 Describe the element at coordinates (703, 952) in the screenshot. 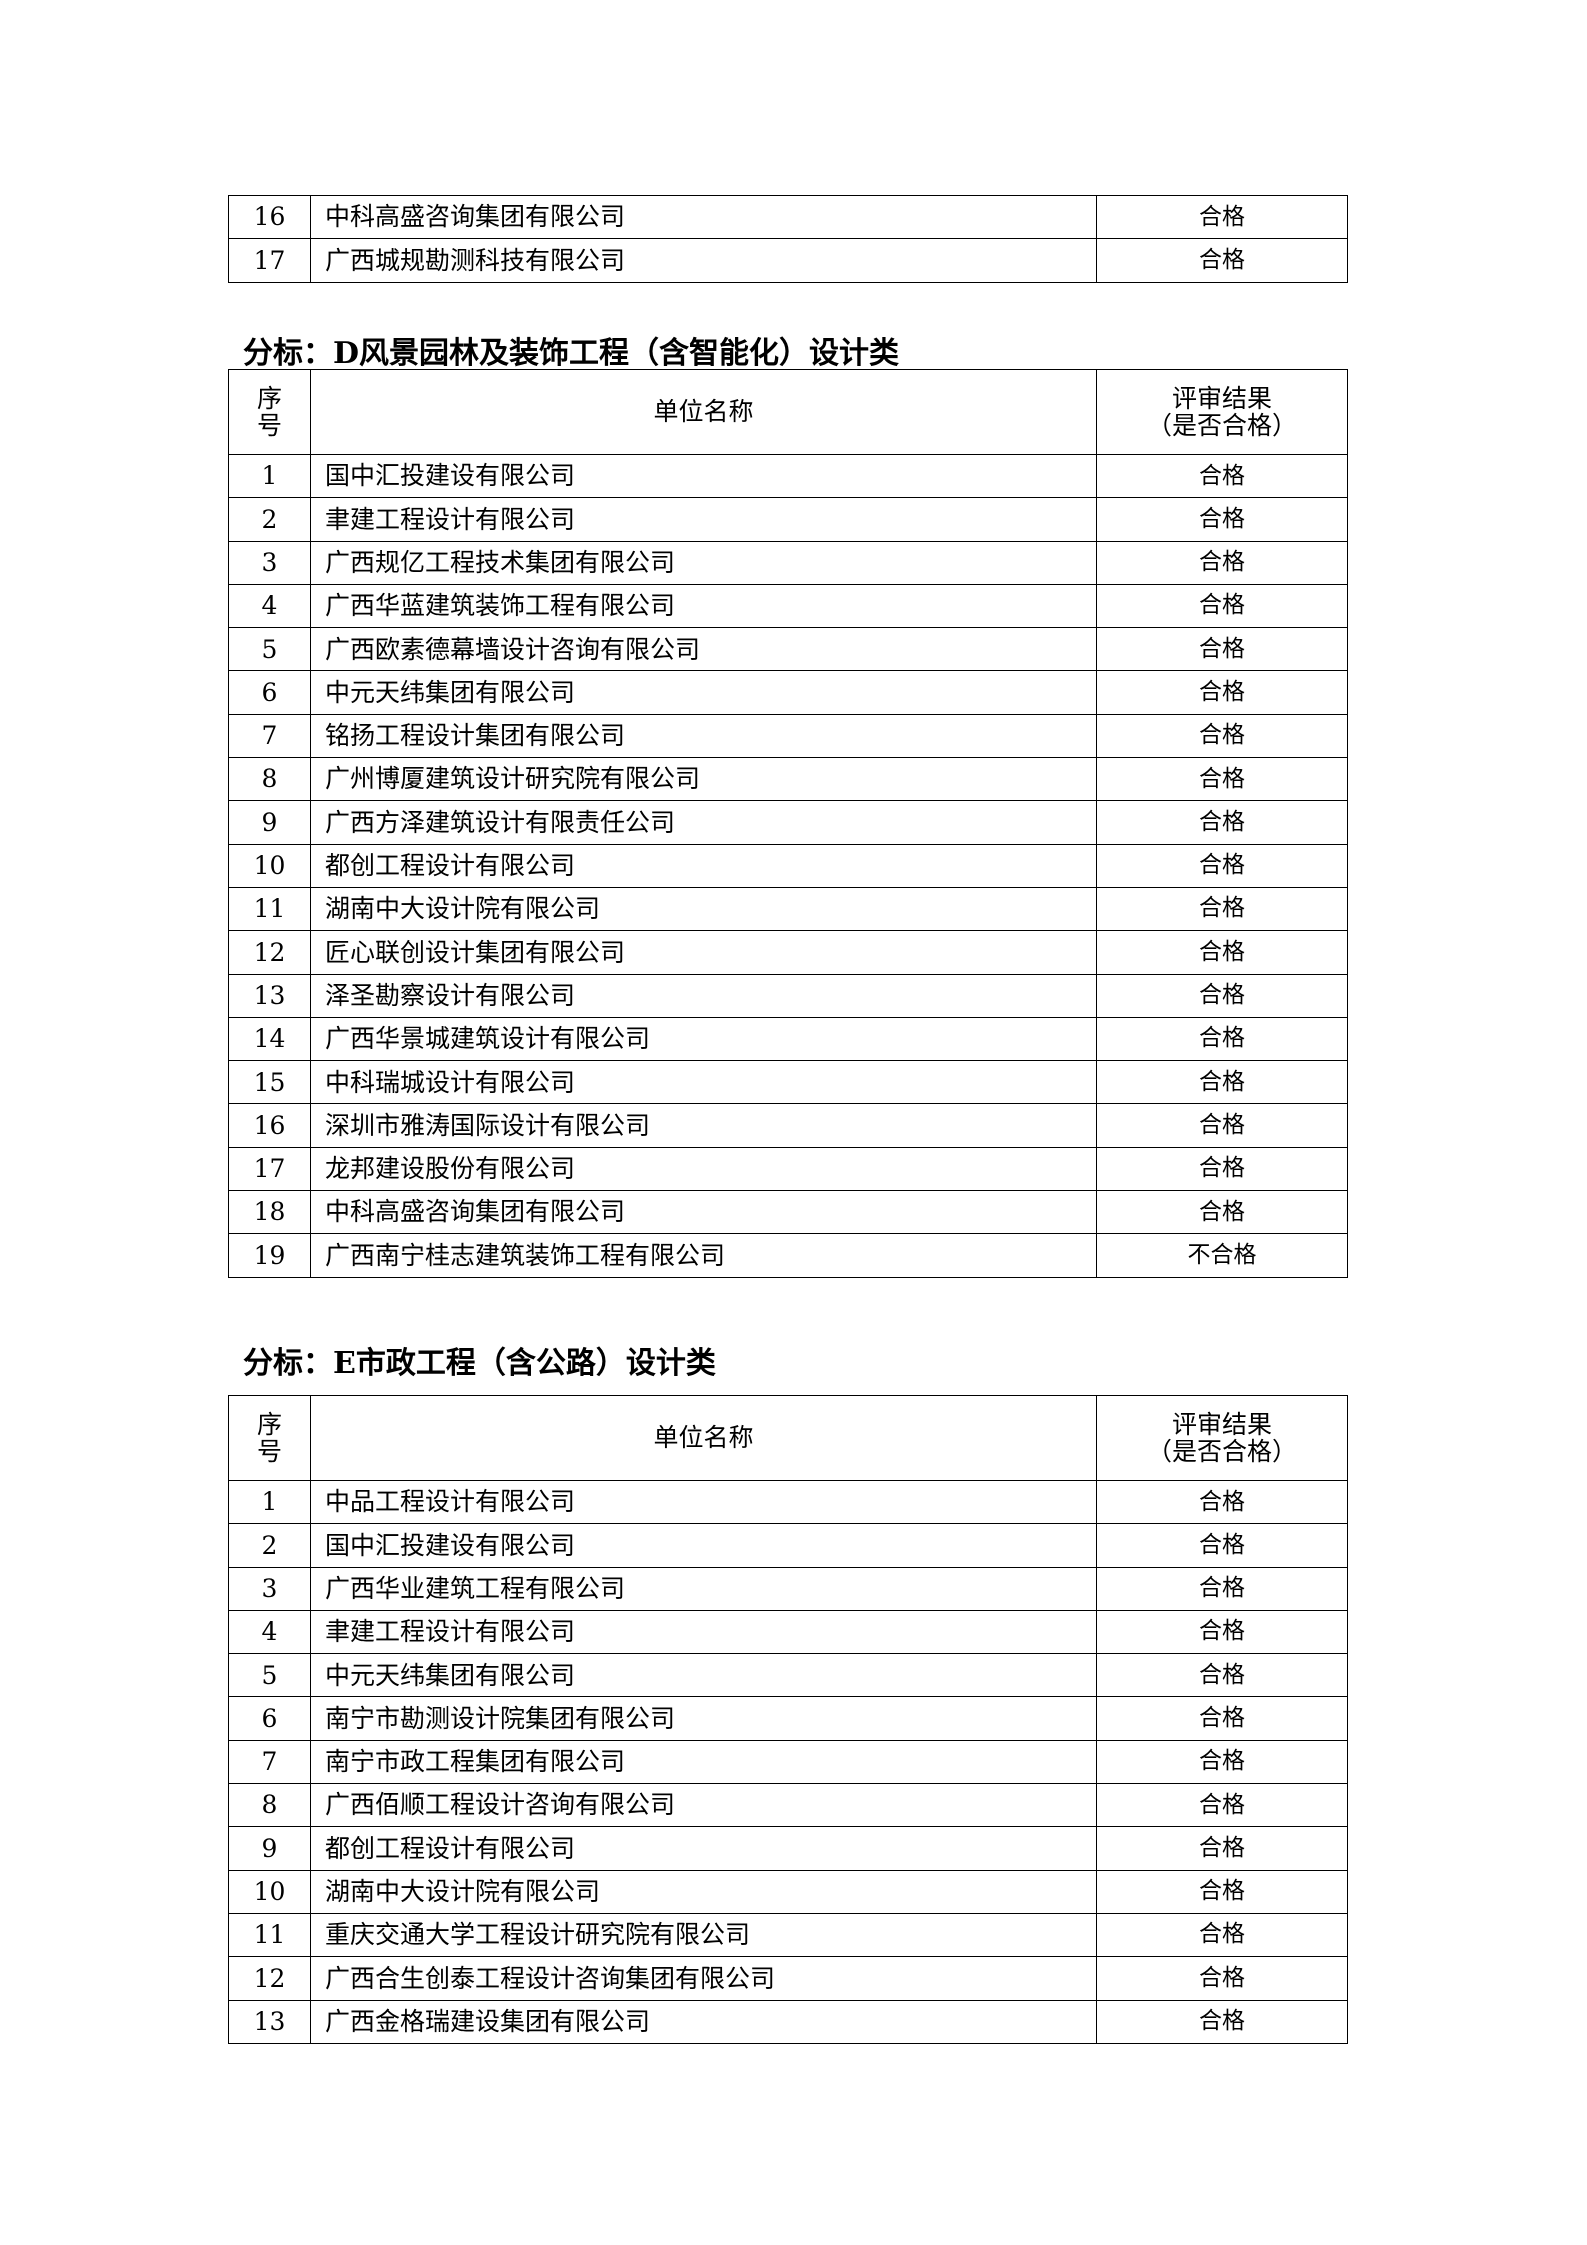

I see `company-name: 匠心联创设计集团有限公司` at that location.